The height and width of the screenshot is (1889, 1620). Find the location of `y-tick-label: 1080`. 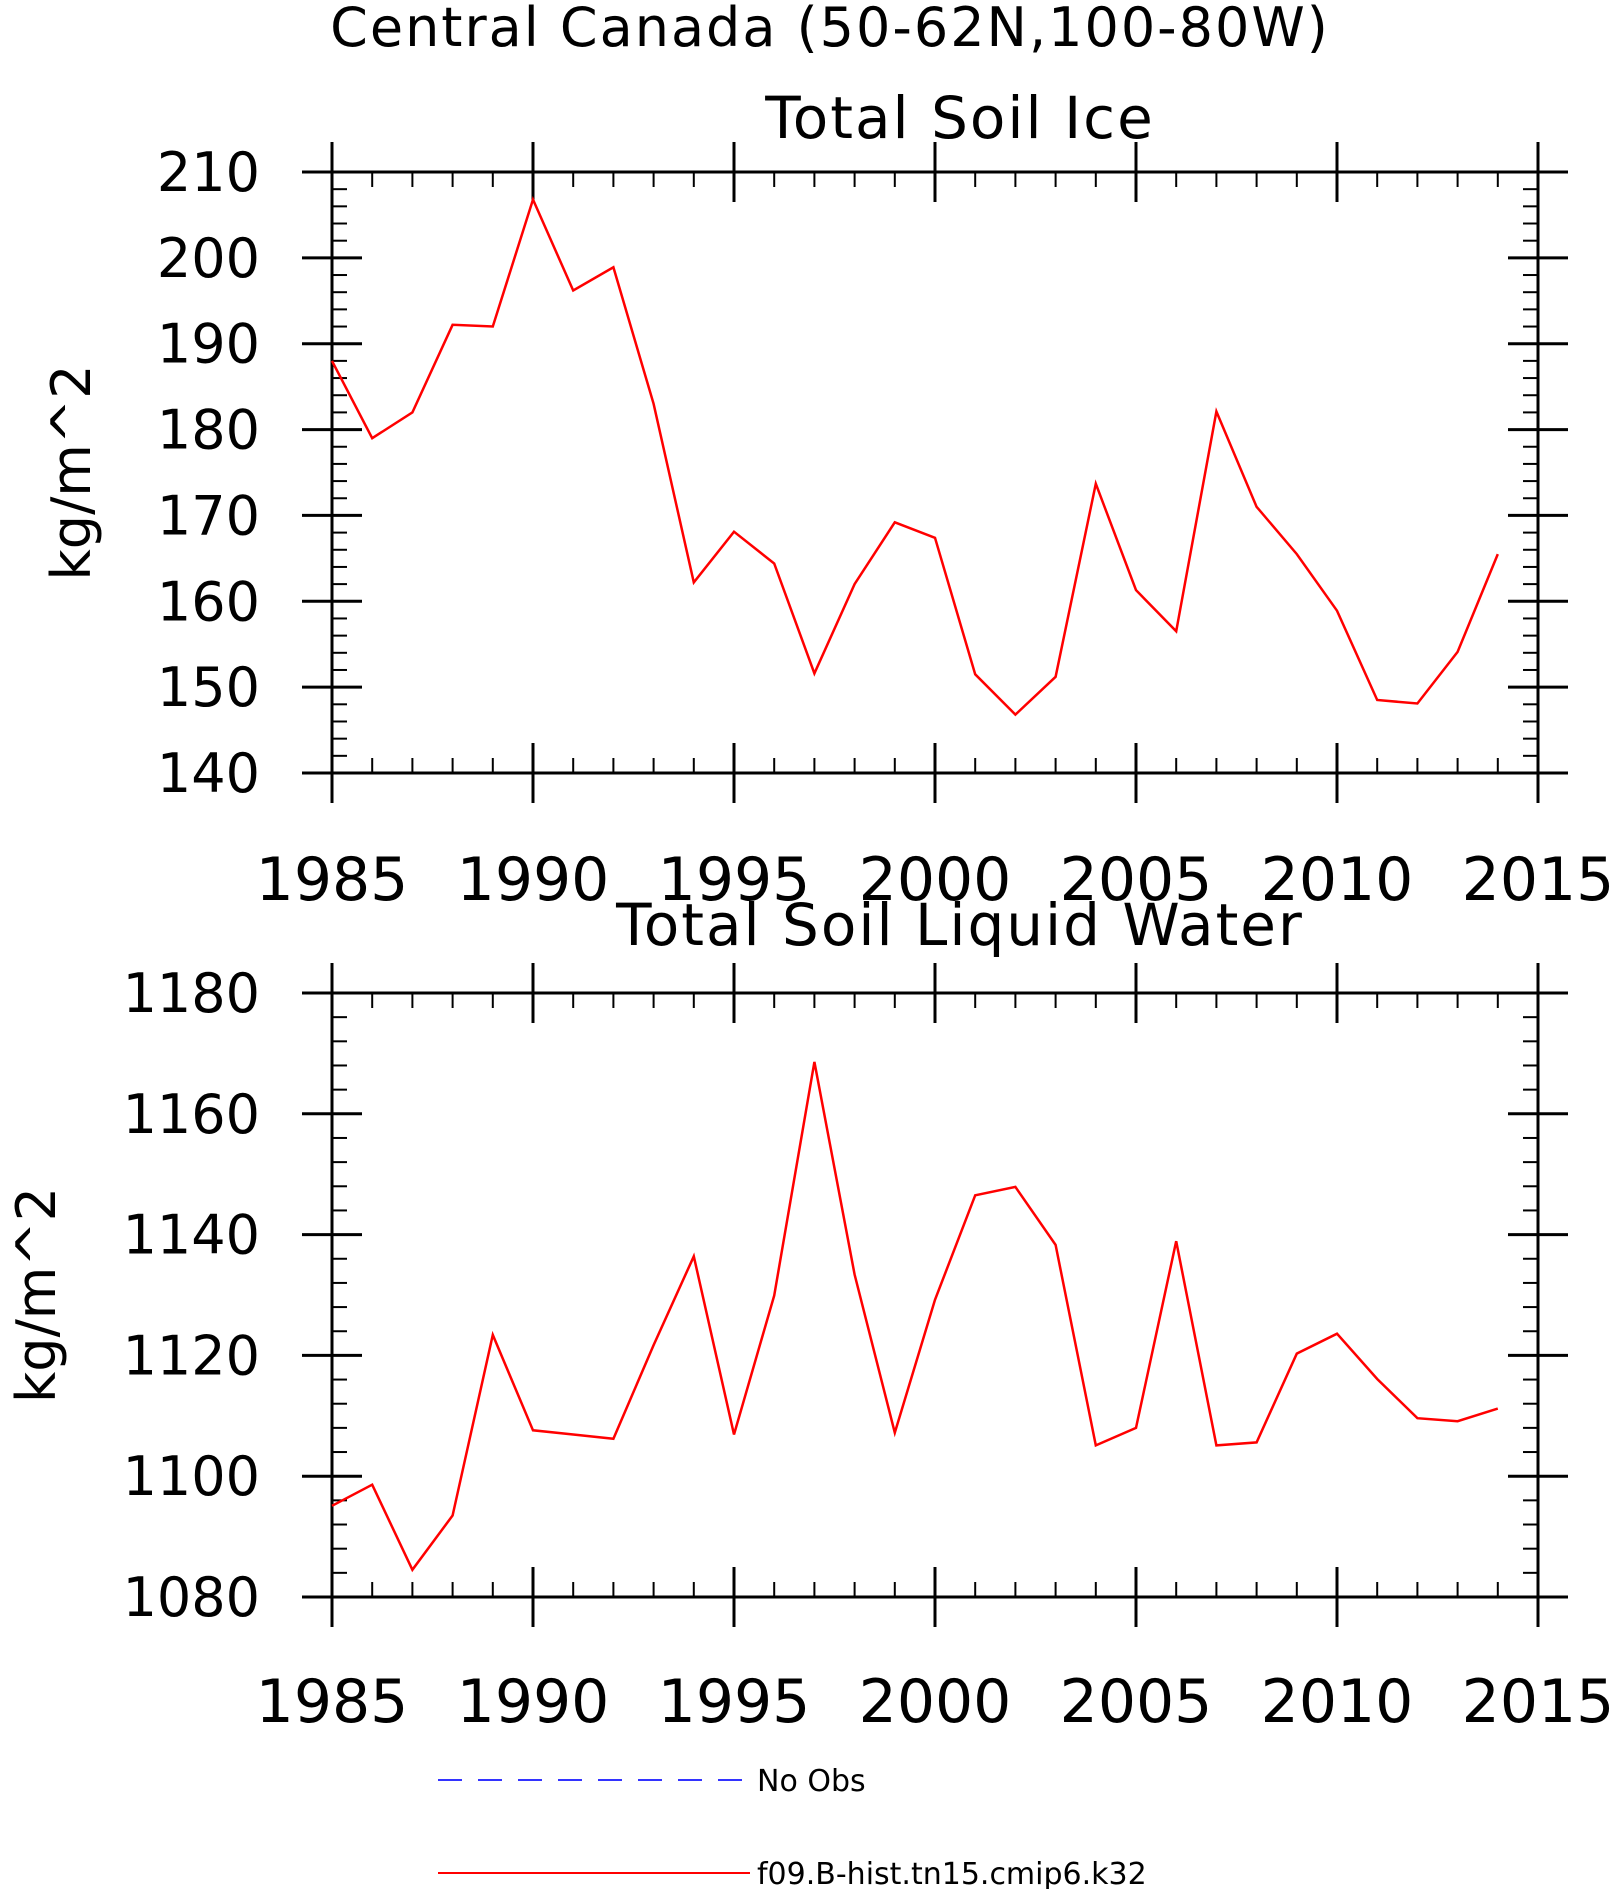

y-tick-label: 1080 is located at coordinates (191, 1597).